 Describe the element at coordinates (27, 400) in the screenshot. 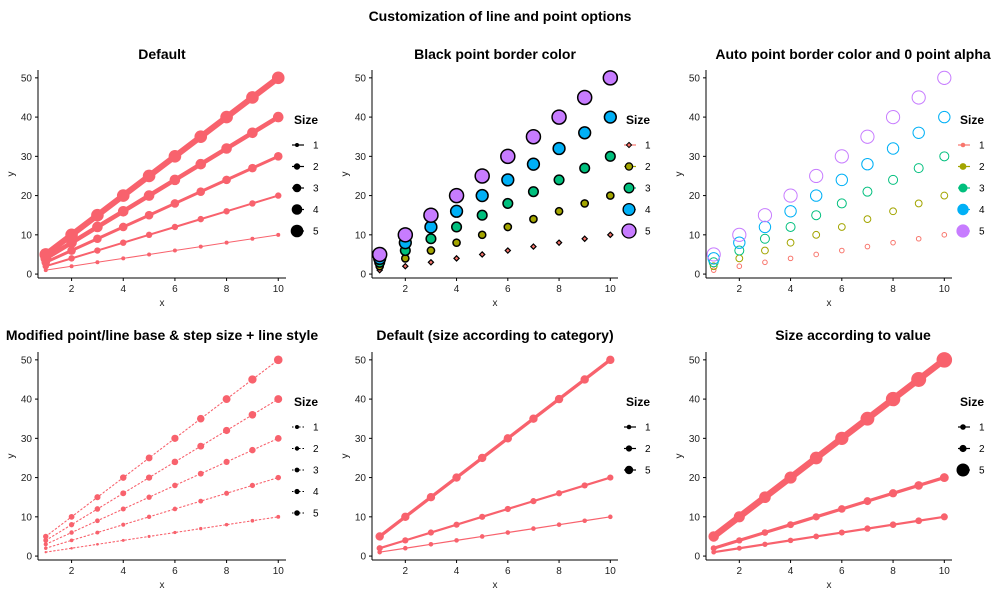

I see `y-tick-label: 40` at that location.